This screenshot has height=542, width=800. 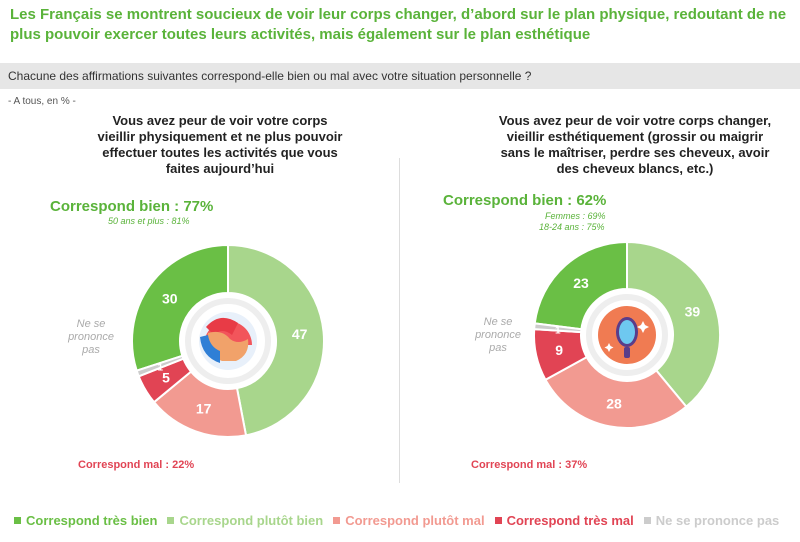 What do you see at coordinates (415, 520) in the screenshot?
I see `legend-label: Correspond plutôt mal` at bounding box center [415, 520].